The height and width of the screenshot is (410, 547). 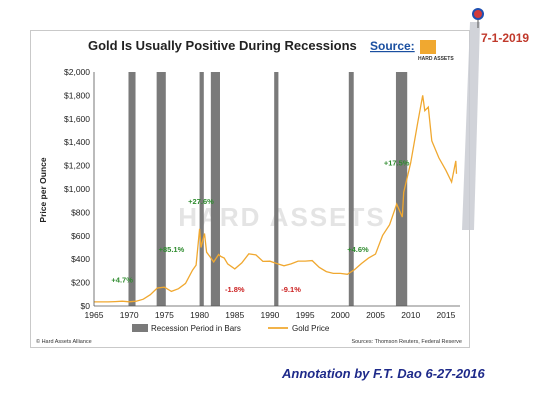 What do you see at coordinates (305, 315) in the screenshot?
I see `x-tick-label: 1995` at bounding box center [305, 315].